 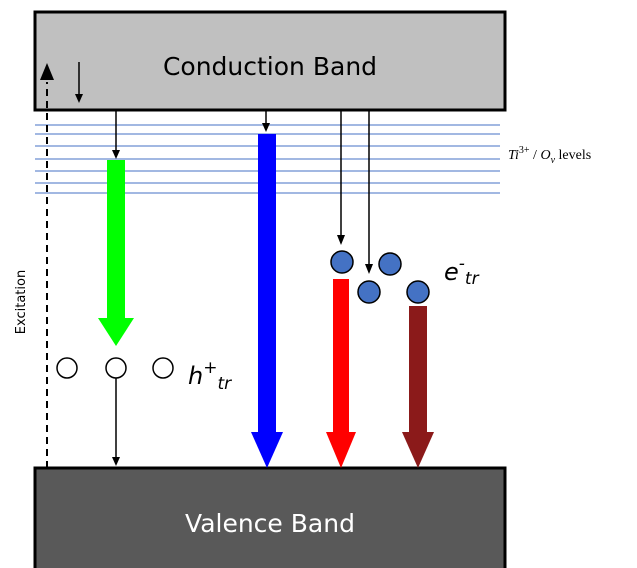 What do you see at coordinates (116, 461) in the screenshot?
I see `hole-recombination-arrowhead` at bounding box center [116, 461].